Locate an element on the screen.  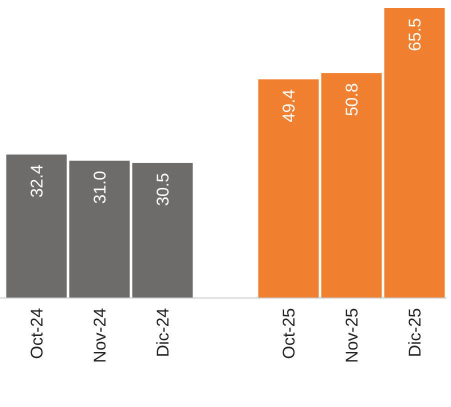
x-tick-label: Nov-25 is located at coordinates (352, 335).